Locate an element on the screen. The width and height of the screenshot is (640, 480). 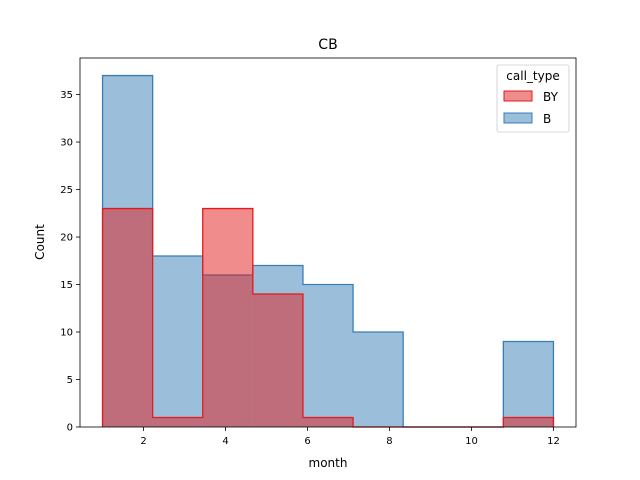
x-tick-label-8: 8 is located at coordinates (389, 441).